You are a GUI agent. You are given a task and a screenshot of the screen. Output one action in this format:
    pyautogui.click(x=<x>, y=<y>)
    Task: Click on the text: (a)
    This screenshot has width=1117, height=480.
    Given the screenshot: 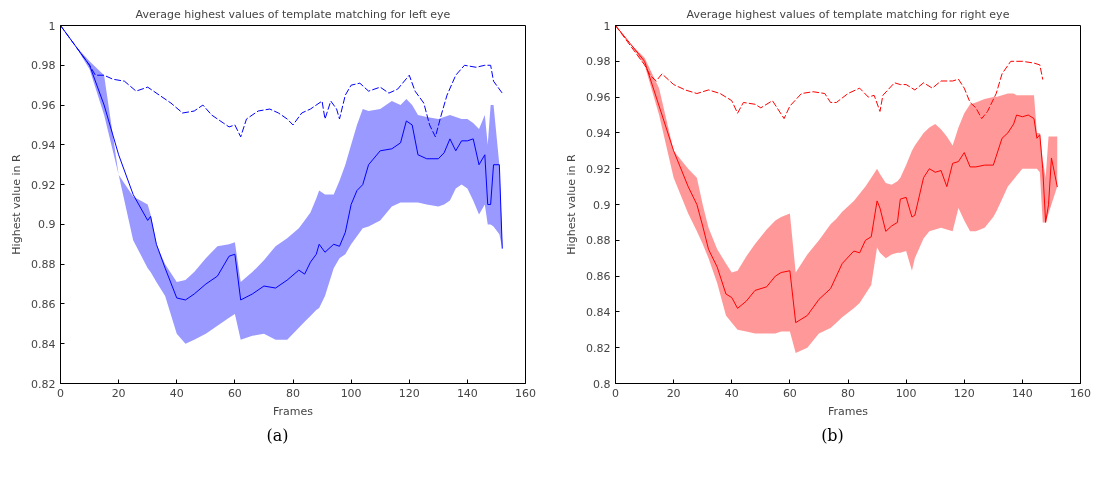 What is the action you would take?
    pyautogui.click(x=277, y=436)
    